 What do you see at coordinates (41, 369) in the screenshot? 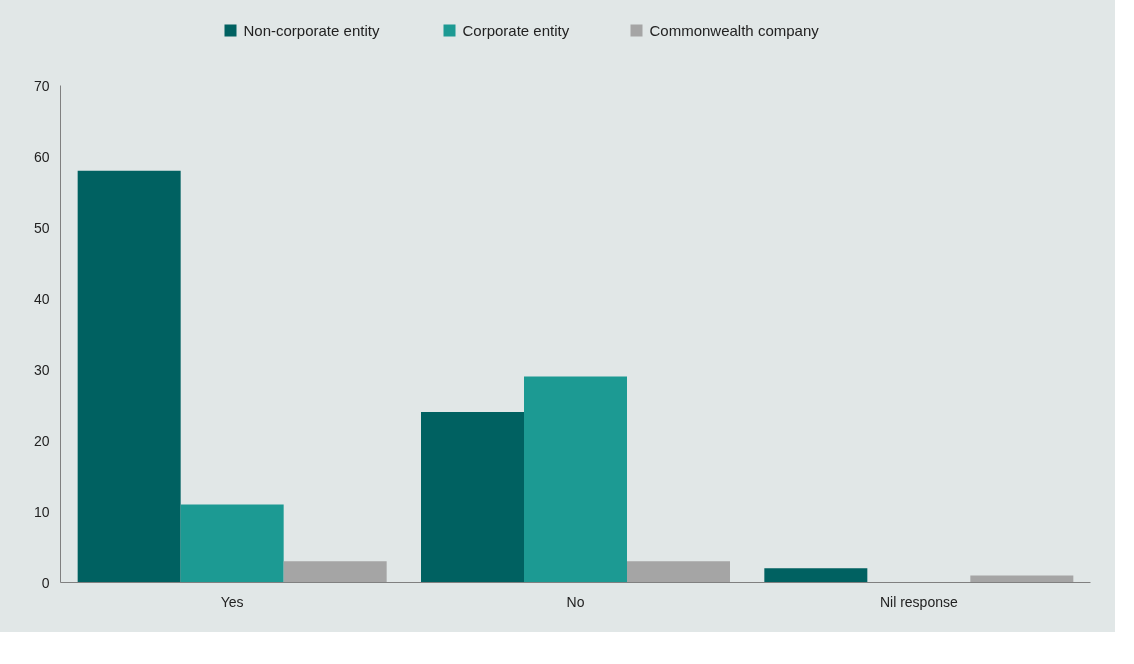
I see `y-tick-label: 30` at bounding box center [41, 369].